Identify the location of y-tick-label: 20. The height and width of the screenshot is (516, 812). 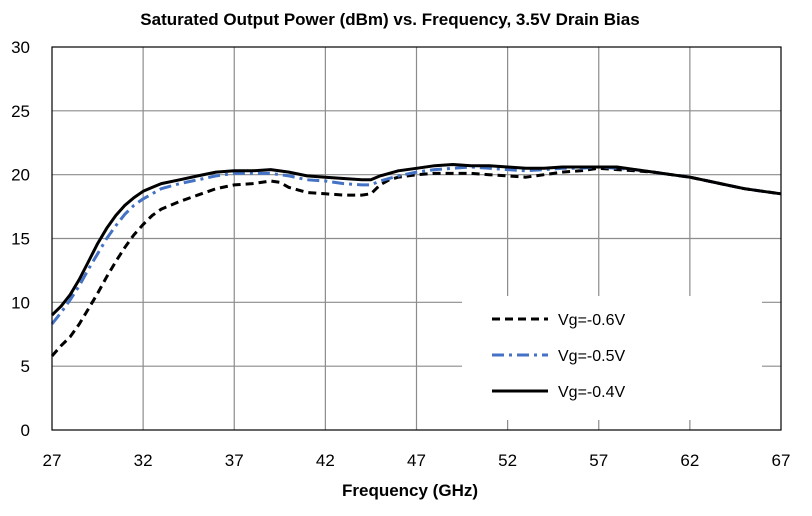
(20, 175).